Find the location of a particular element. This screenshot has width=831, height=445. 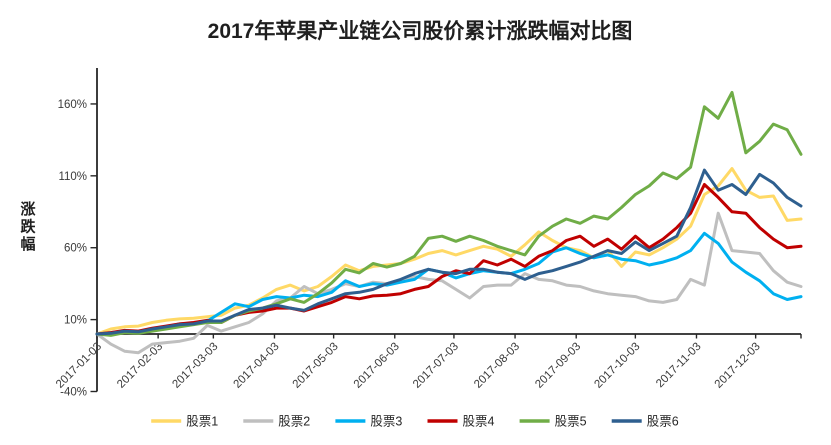

y-tick-label: 110% is located at coordinates (72, 177).